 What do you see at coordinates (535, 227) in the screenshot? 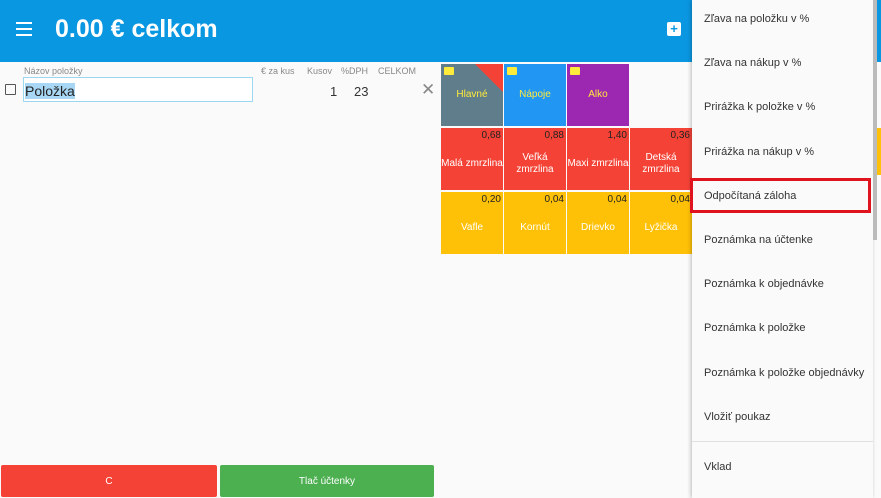
I see `product-label: Kornút` at bounding box center [535, 227].